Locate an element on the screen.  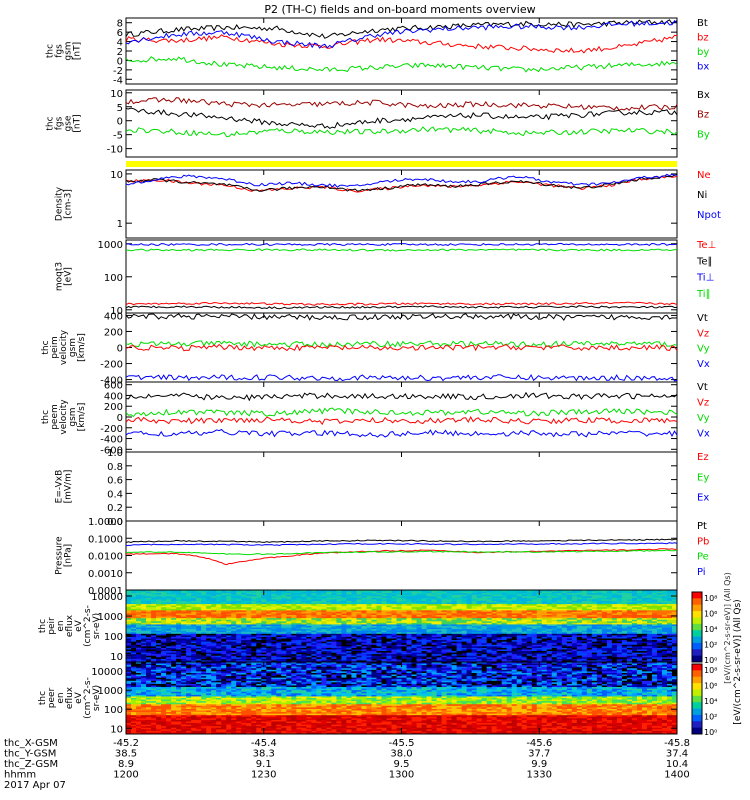
y-tick-label: 0.0001 is located at coordinates (105, 591).